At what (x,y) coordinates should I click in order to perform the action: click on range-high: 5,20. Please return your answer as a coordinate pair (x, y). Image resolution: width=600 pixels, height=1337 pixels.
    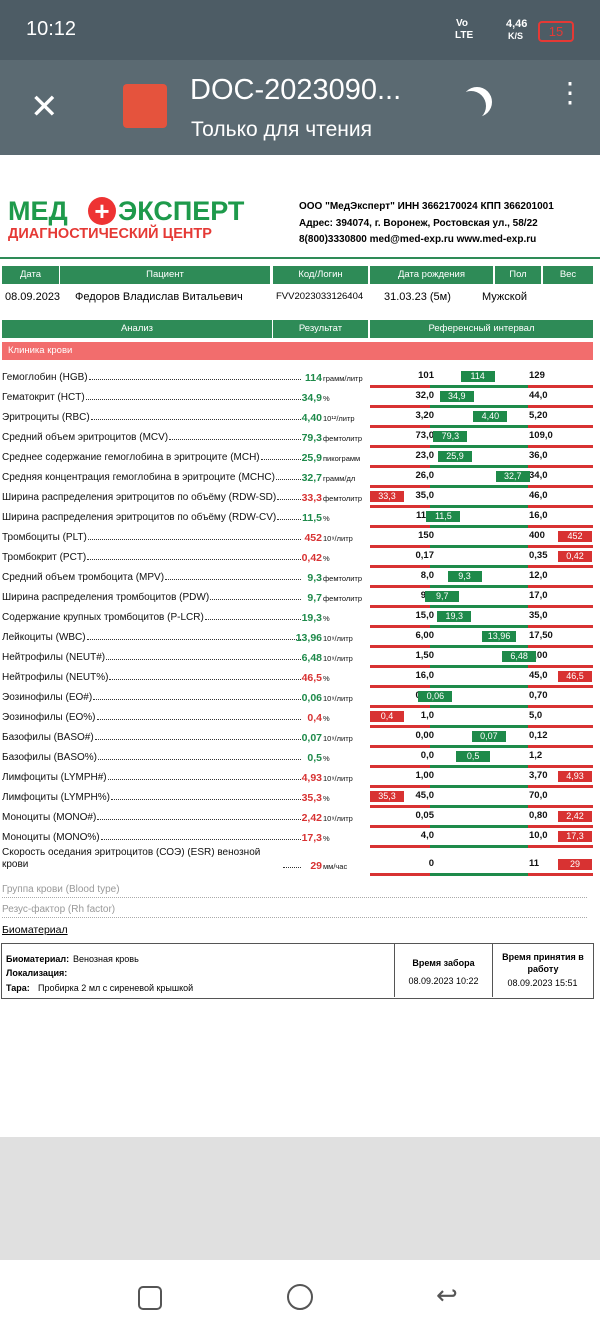
    Looking at the image, I should click on (538, 415).